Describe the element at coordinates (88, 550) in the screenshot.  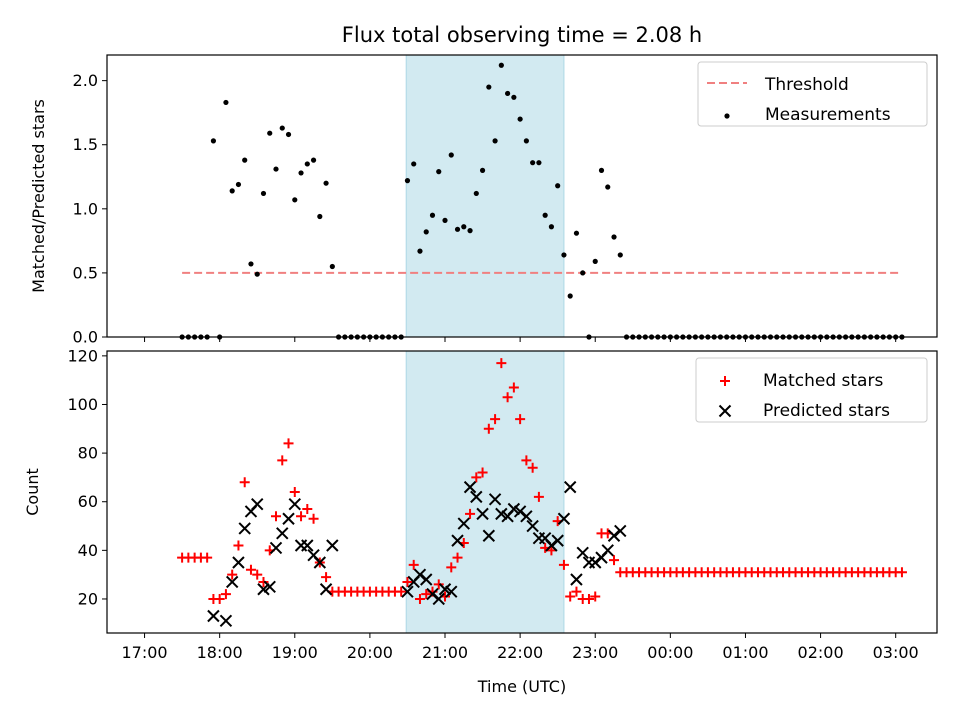
I see `y-tick-label: 40` at that location.